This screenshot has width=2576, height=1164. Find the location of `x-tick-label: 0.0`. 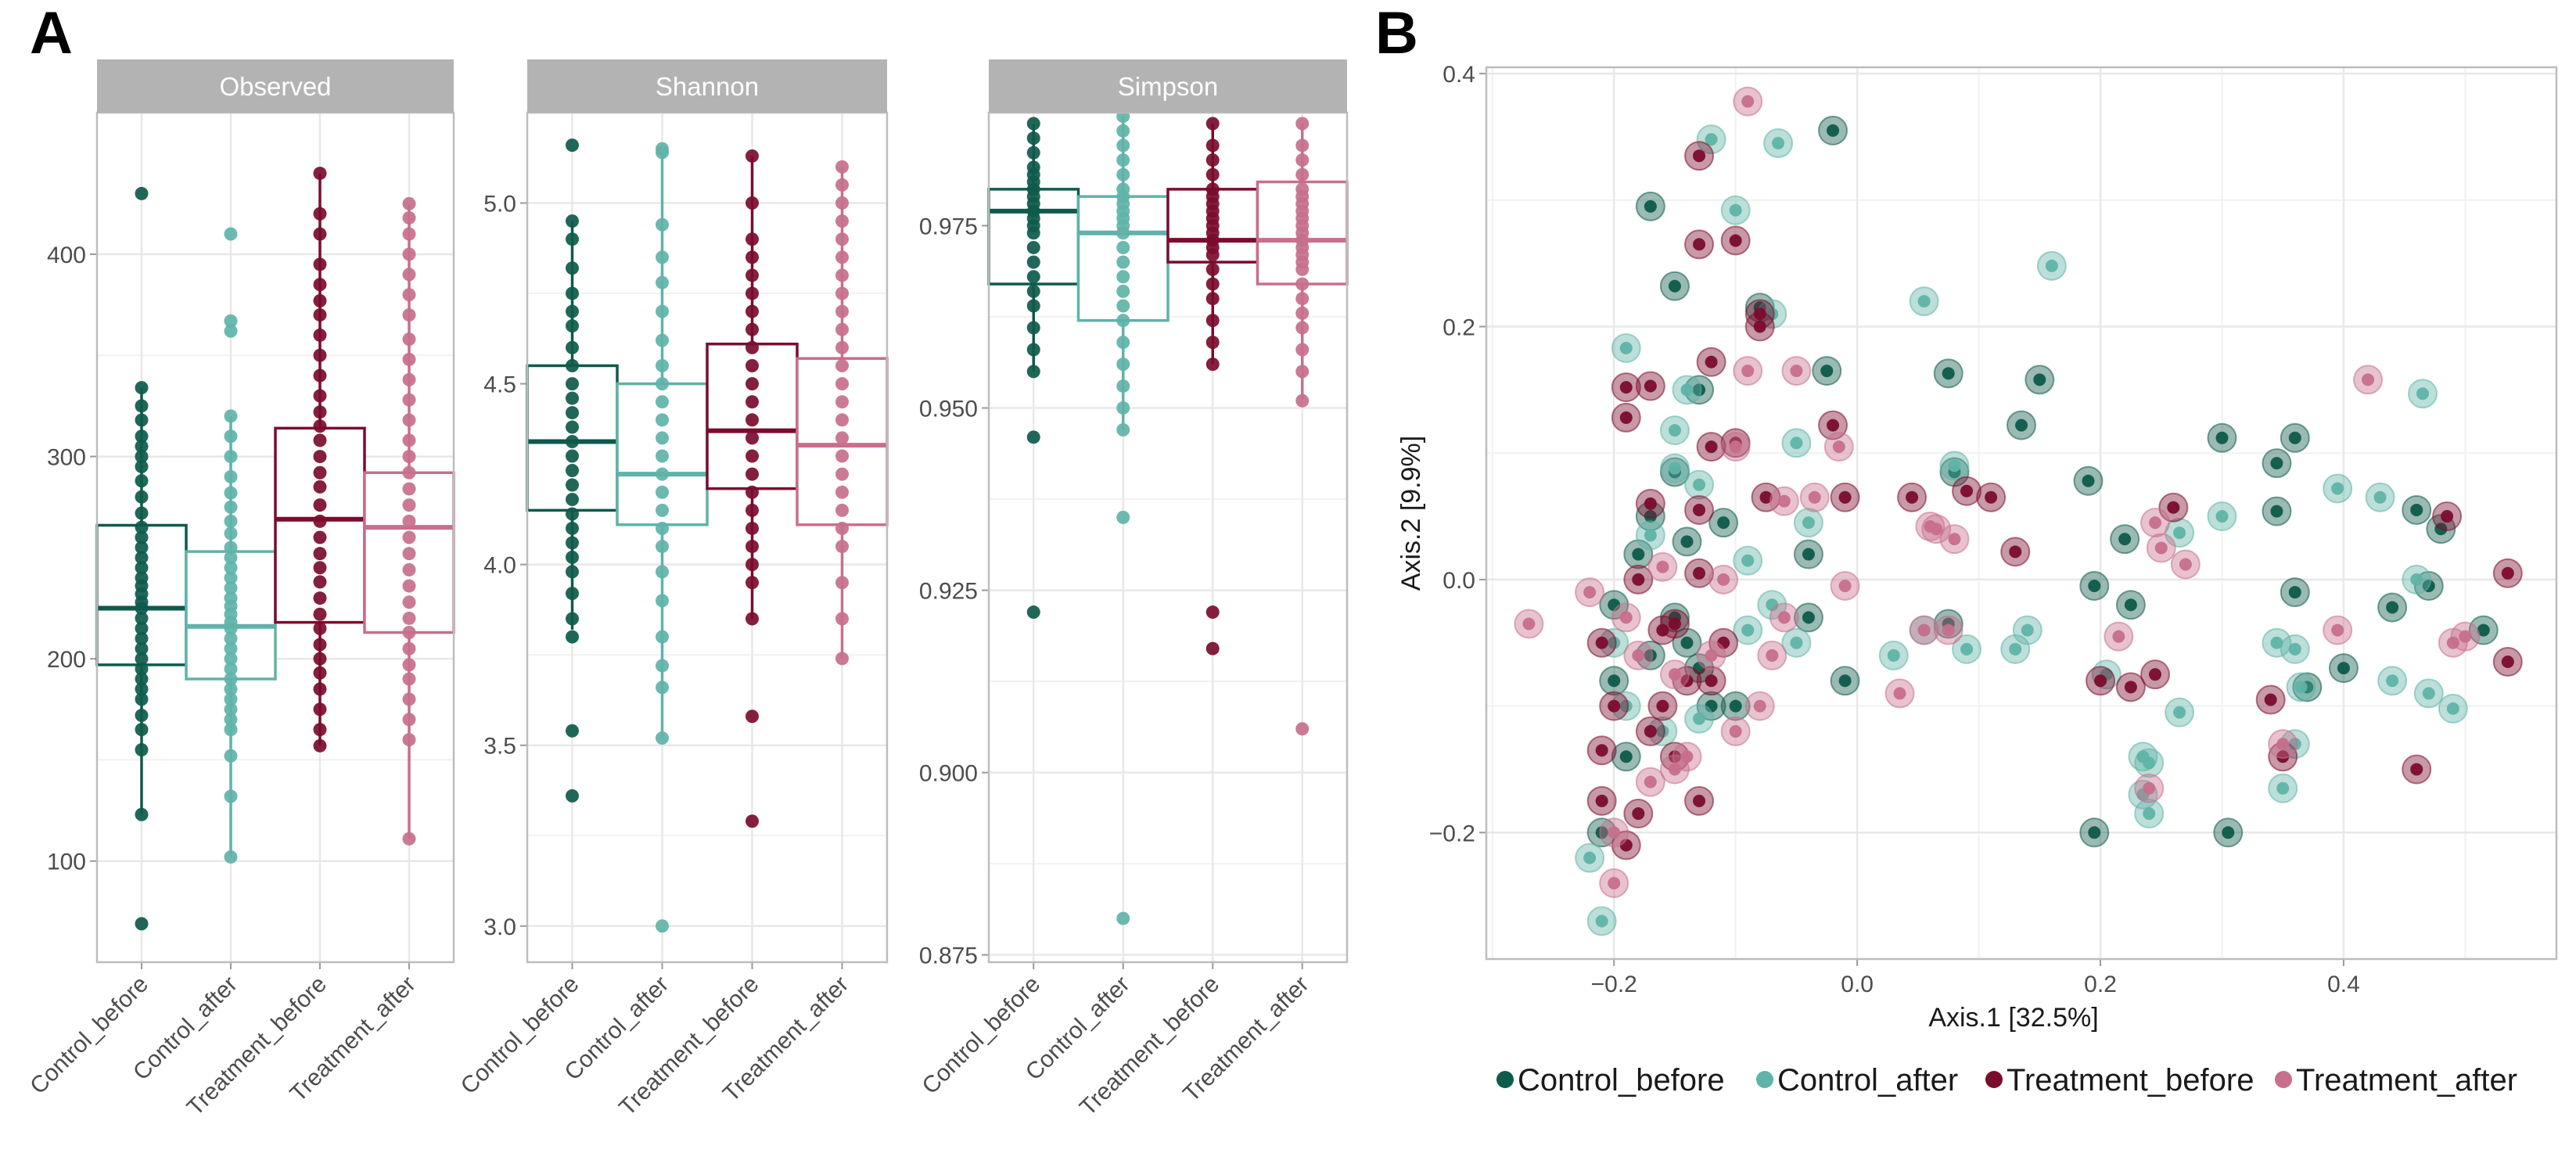

x-tick-label: 0.0 is located at coordinates (1858, 984).